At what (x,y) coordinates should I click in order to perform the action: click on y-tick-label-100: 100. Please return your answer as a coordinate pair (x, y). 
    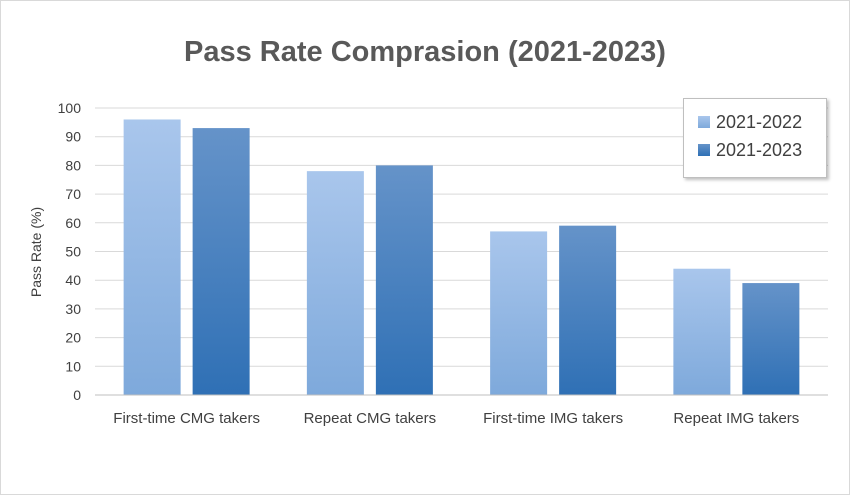
    Looking at the image, I should click on (70, 108).